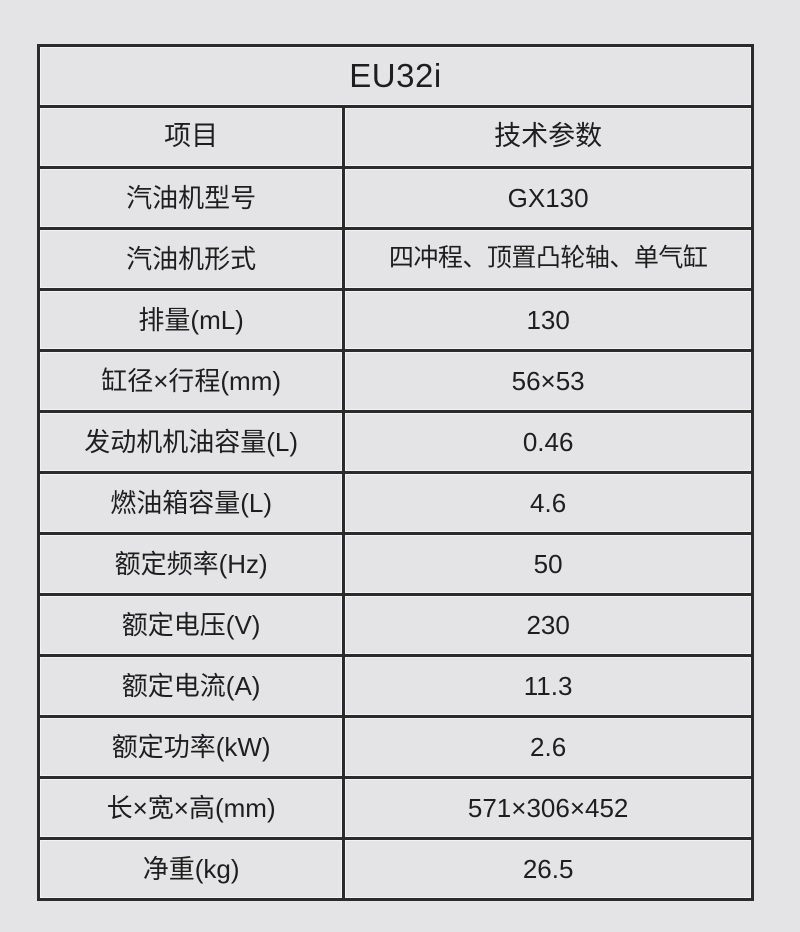  What do you see at coordinates (191, 747) in the screenshot?
I see `row-label: 额定功率(kW)` at bounding box center [191, 747].